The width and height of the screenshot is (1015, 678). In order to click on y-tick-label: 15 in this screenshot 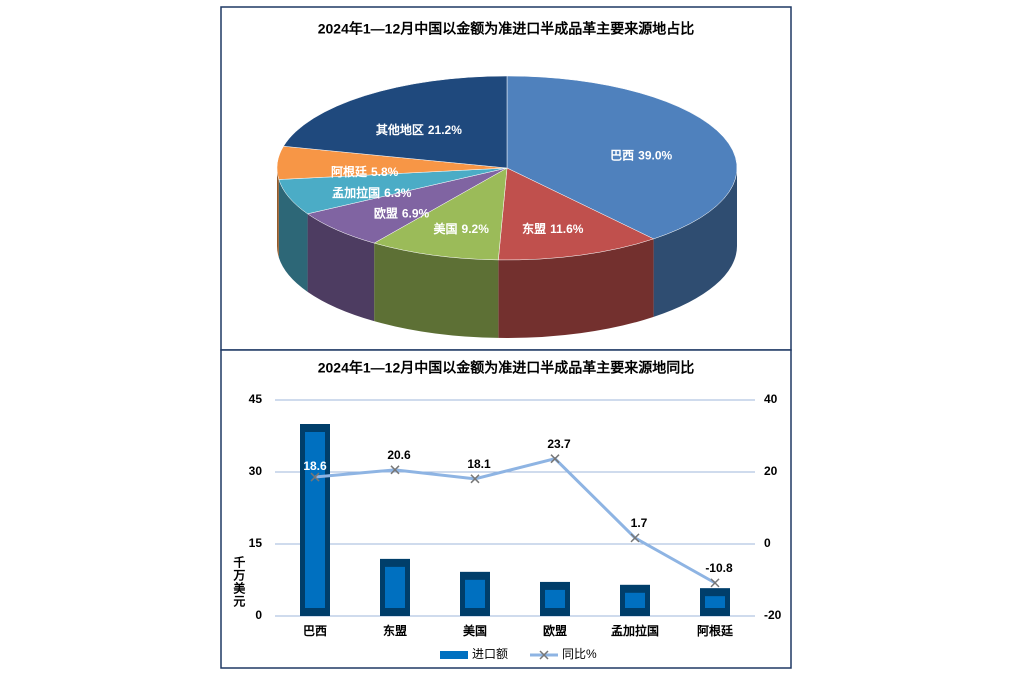, I will do `click(256, 543)`.